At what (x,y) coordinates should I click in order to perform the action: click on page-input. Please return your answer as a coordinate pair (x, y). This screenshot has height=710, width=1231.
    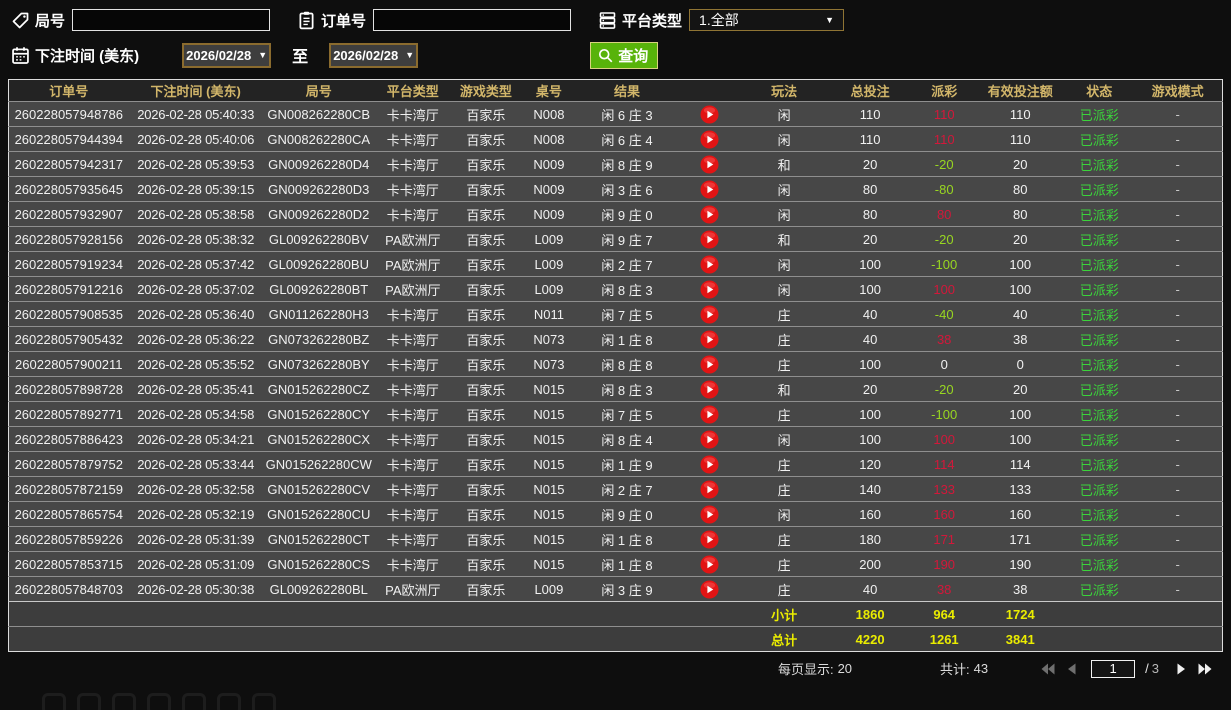
    Looking at the image, I should click on (1113, 668).